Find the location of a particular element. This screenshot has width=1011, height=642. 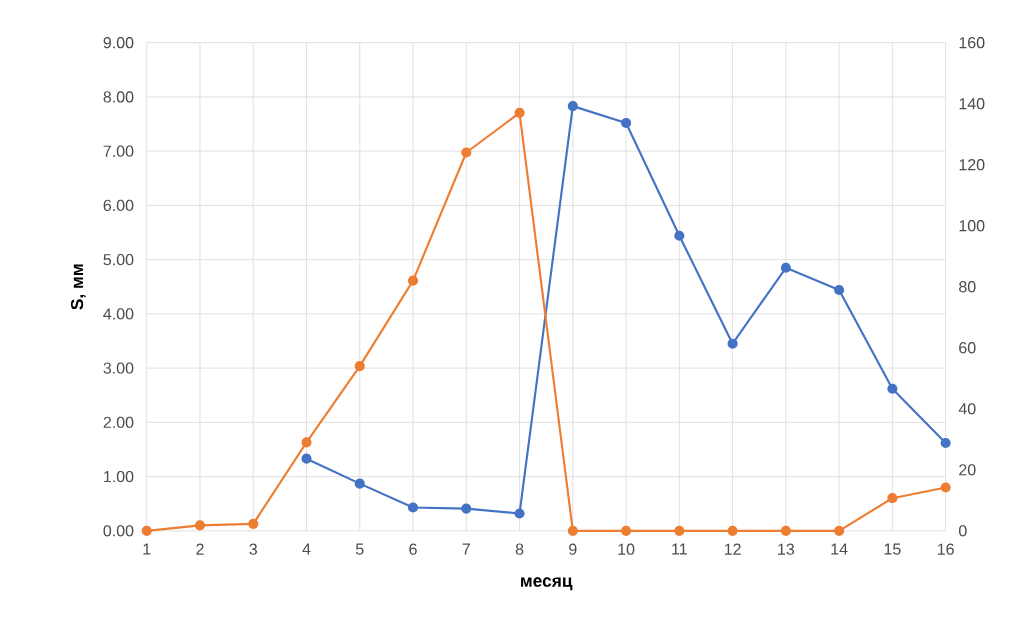

y-tick-label: 4.00 is located at coordinates (118, 314).